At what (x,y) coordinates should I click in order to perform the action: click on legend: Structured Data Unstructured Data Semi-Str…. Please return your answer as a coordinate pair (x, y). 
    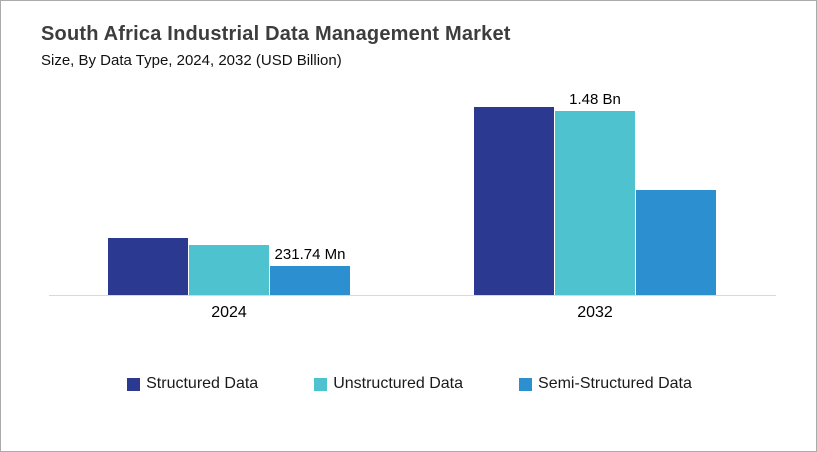
    Looking at the image, I should click on (408, 384).